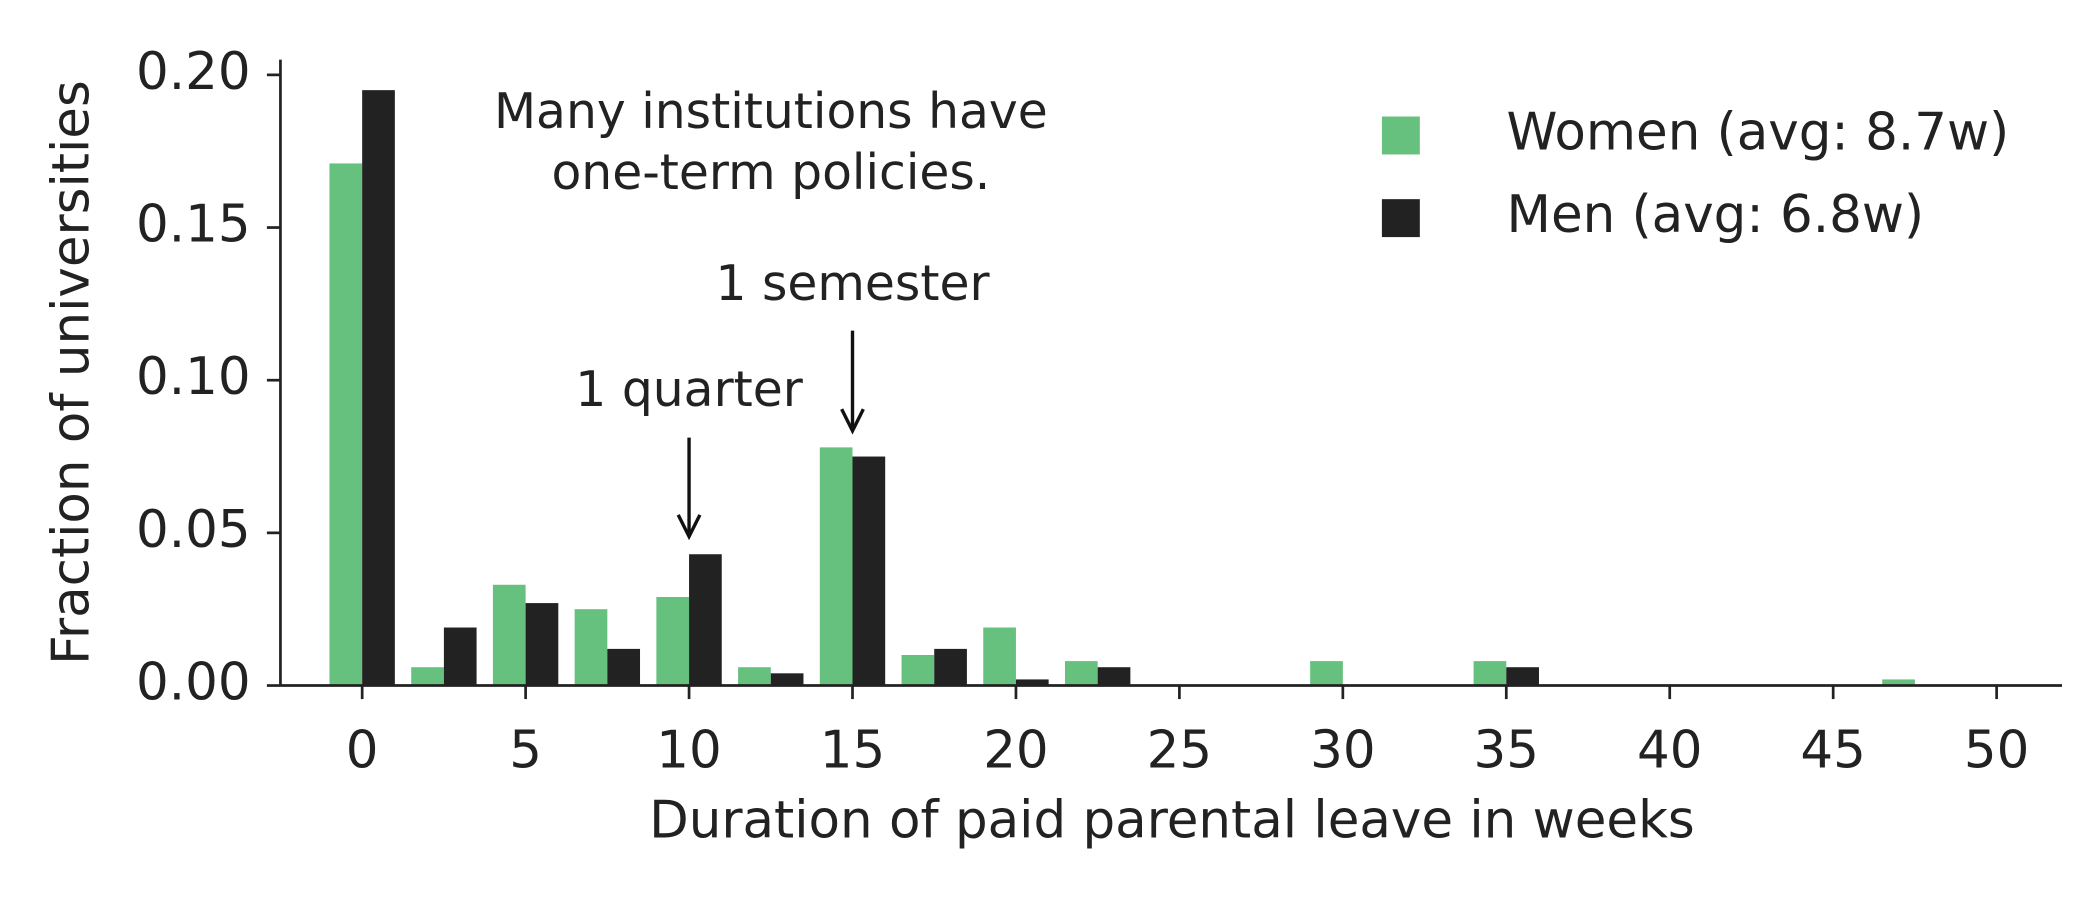 The image size is (2100, 900). I want to click on x-tick-label: 30, so click(1343, 750).